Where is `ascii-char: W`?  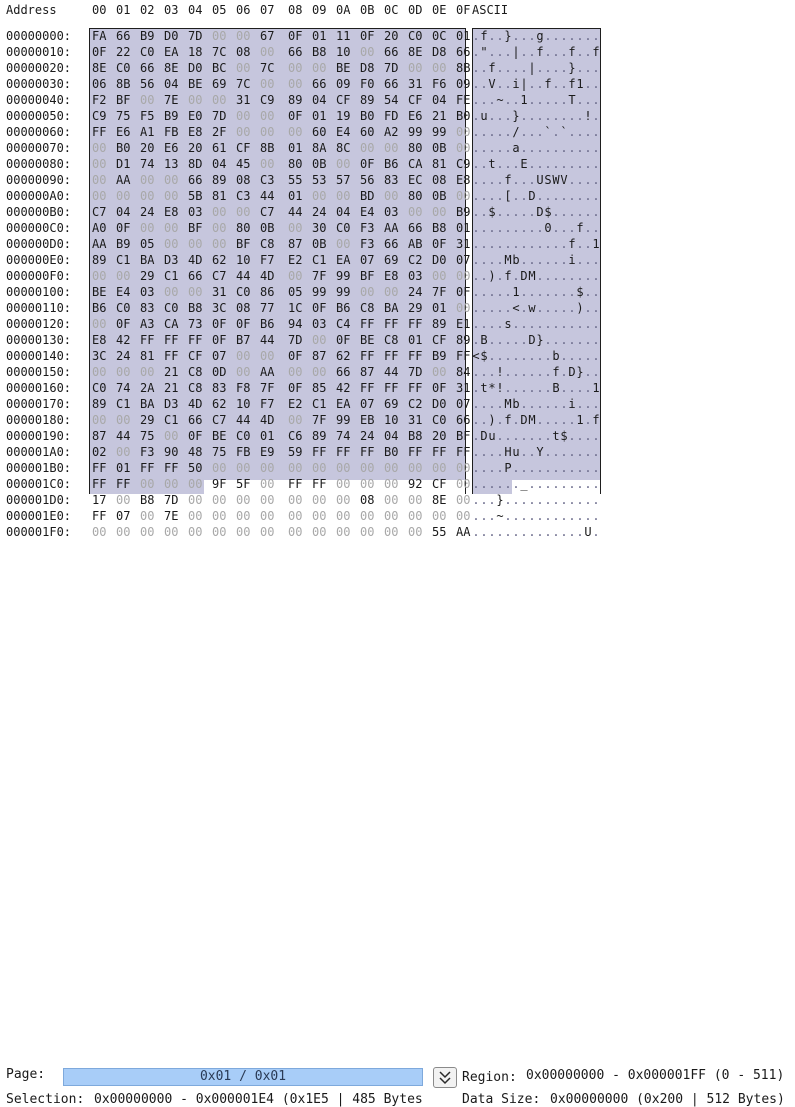
ascii-char: W is located at coordinates (556, 180).